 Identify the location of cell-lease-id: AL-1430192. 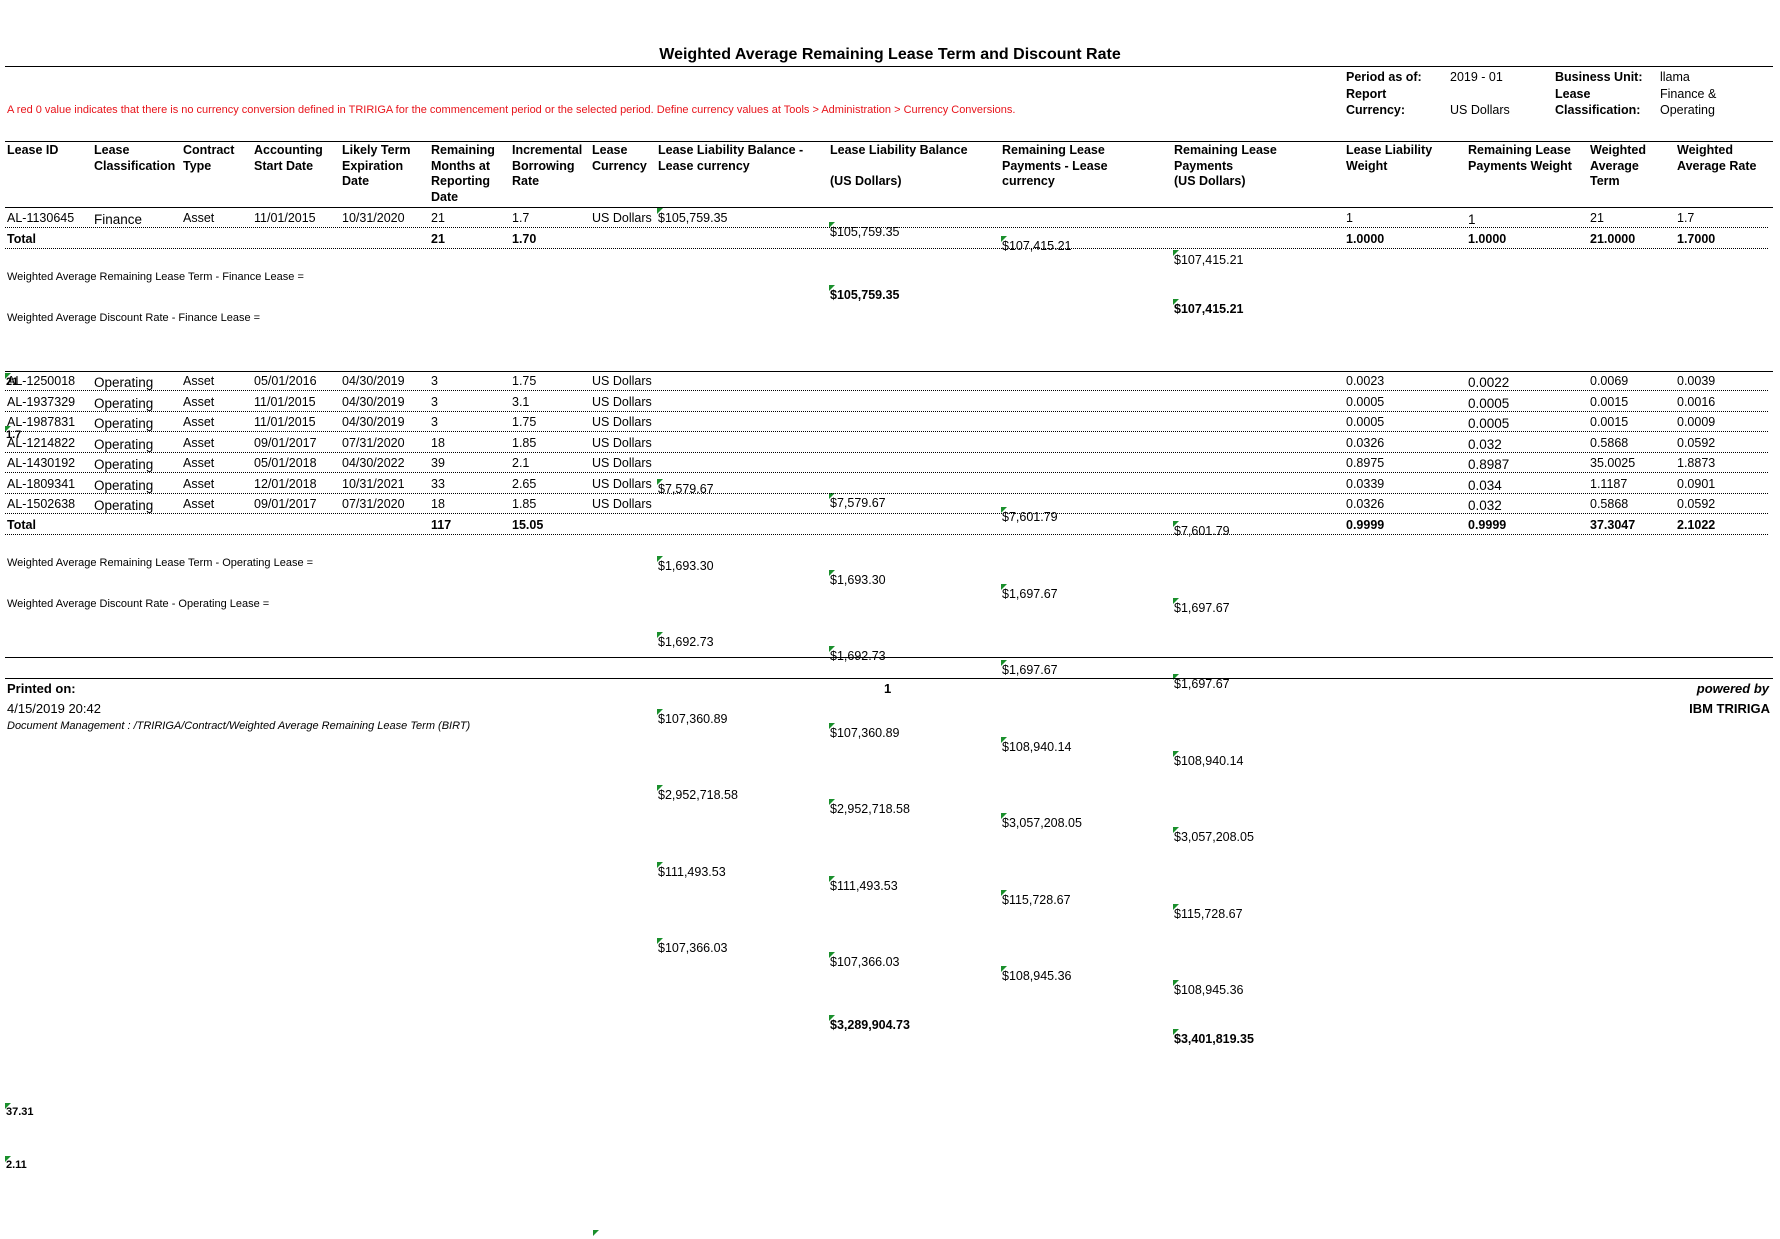
(41, 463).